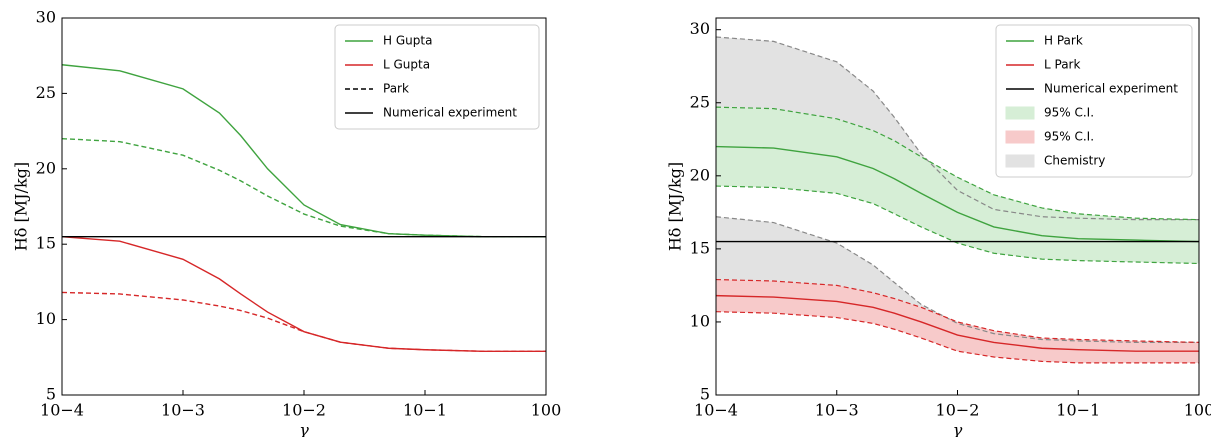  What do you see at coordinates (396, 89) in the screenshot?
I see `legend-label: Park` at bounding box center [396, 89].